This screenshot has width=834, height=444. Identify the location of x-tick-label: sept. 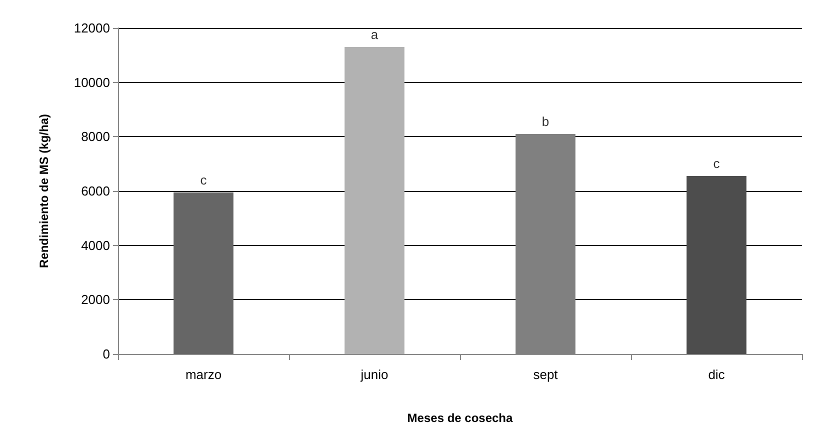
(545, 374).